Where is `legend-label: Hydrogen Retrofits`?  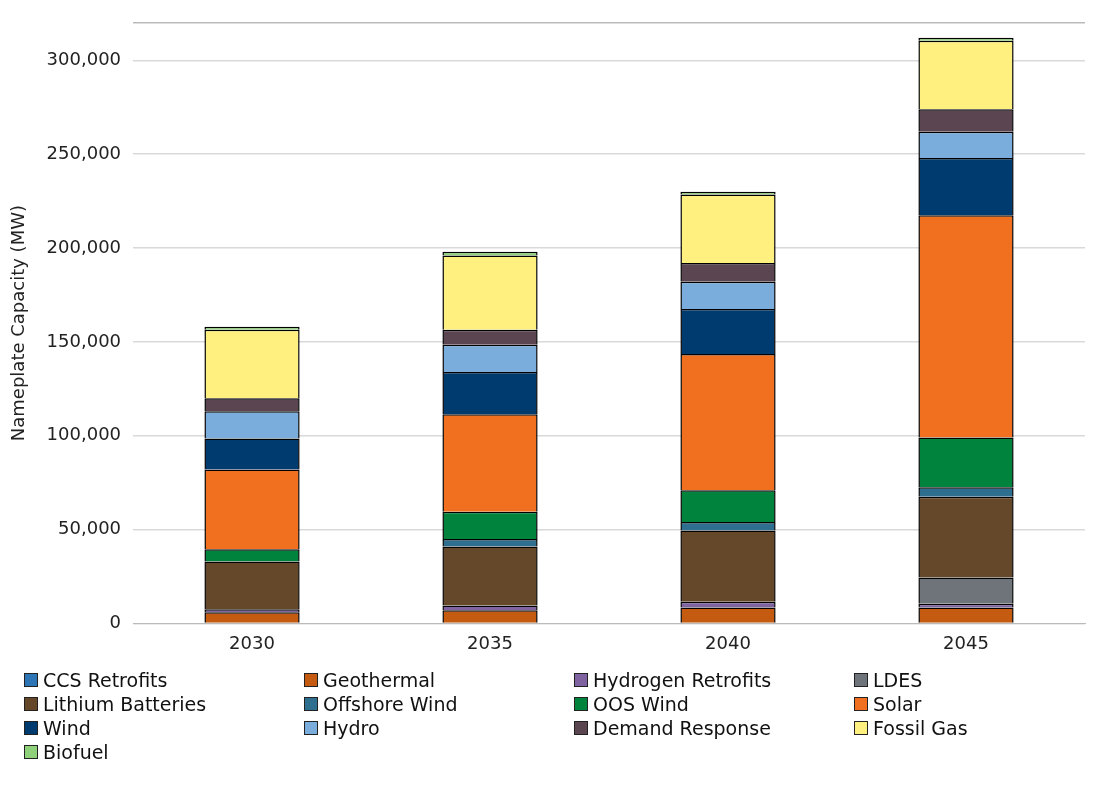
legend-label: Hydrogen Retrofits is located at coordinates (682, 680).